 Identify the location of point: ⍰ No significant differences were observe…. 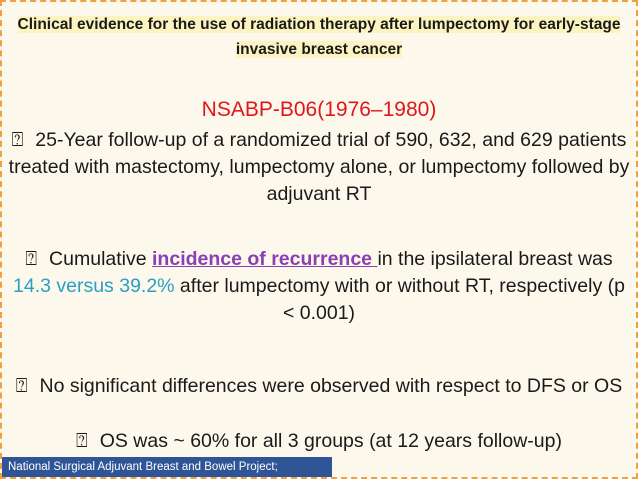
(319, 386).